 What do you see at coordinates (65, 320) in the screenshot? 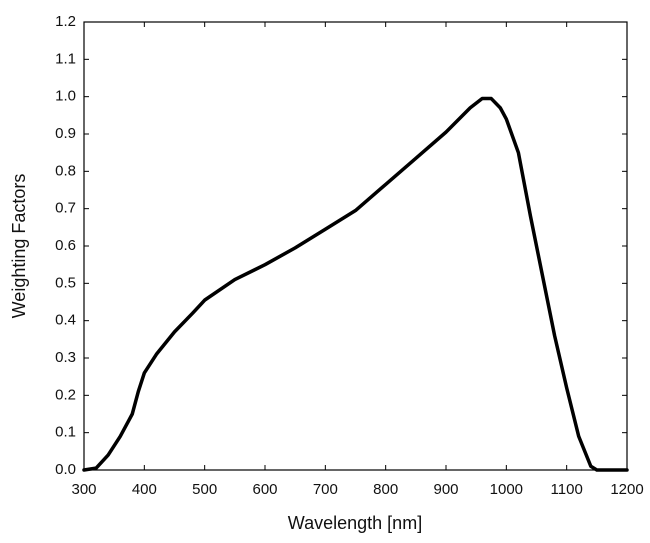
I see `y-tick-label: 0.4` at bounding box center [65, 320].